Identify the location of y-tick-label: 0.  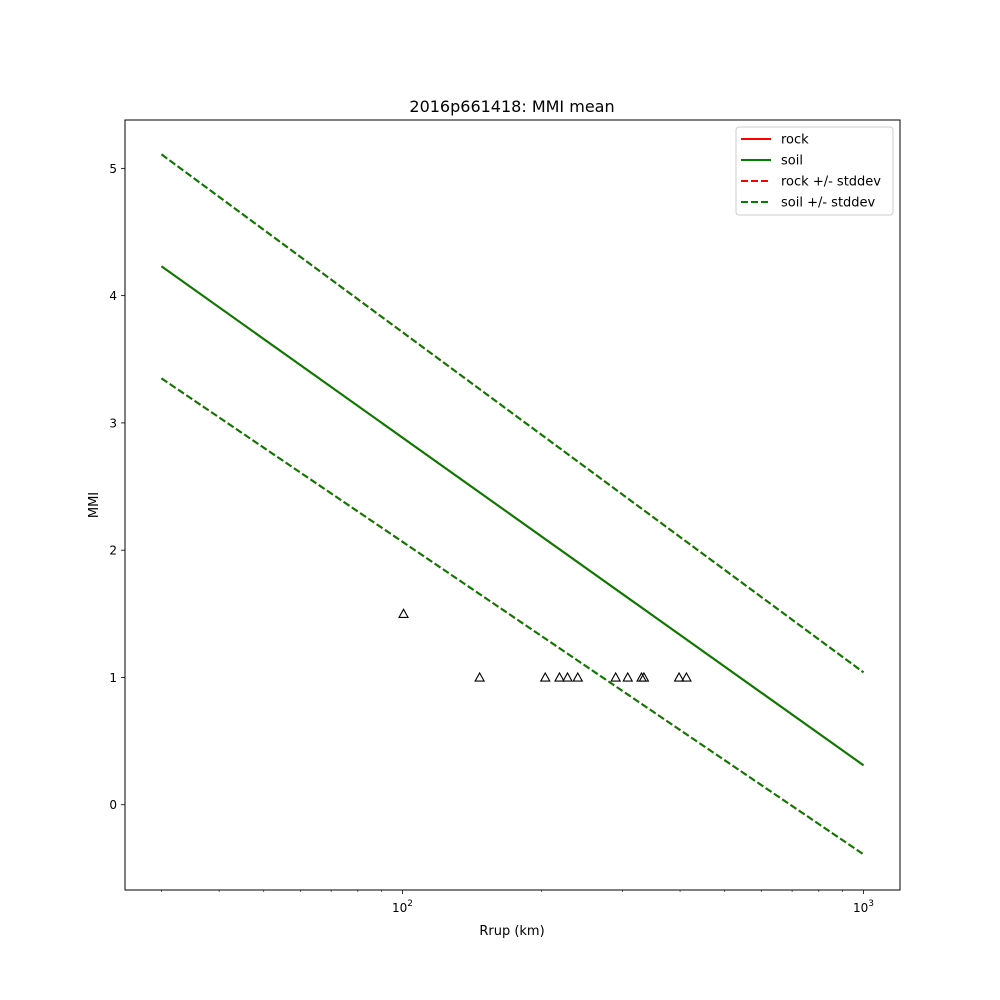
(113, 805).